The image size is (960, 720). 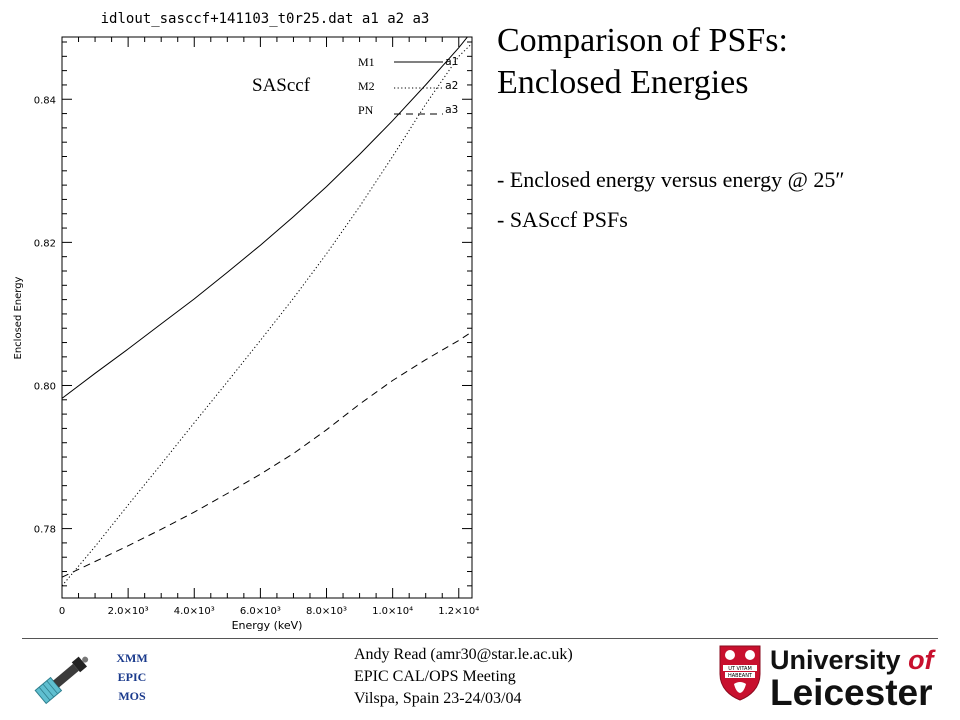 I want to click on venue-line: Vilspa, Spain 23-24/03/04, so click(x=438, y=698).